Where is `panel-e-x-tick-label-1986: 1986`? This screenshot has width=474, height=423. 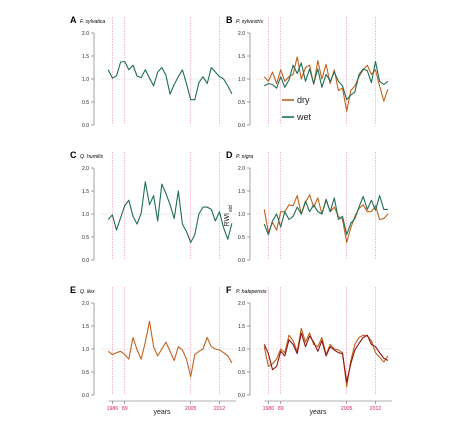
panel-e-x-tick-label-1986: 1986 is located at coordinates (113, 409).